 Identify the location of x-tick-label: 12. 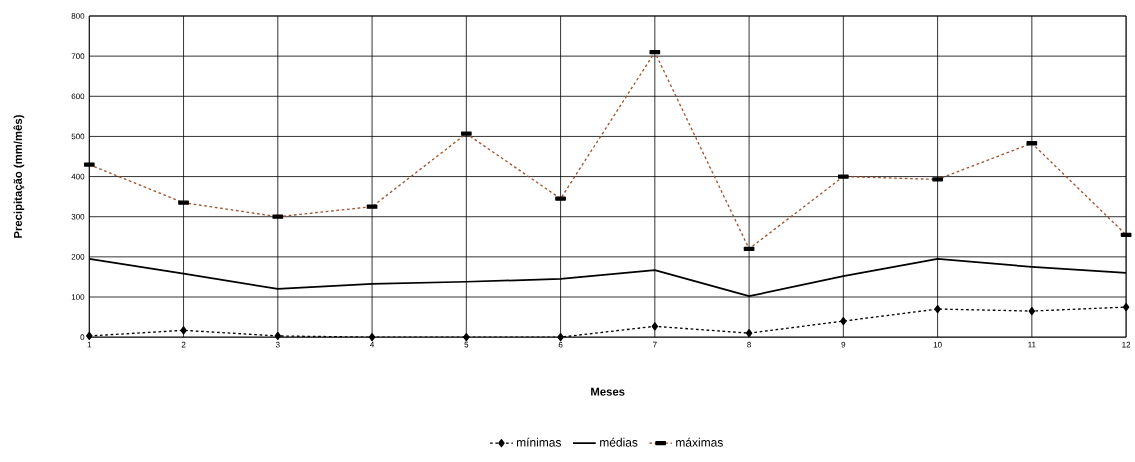
(1126, 344).